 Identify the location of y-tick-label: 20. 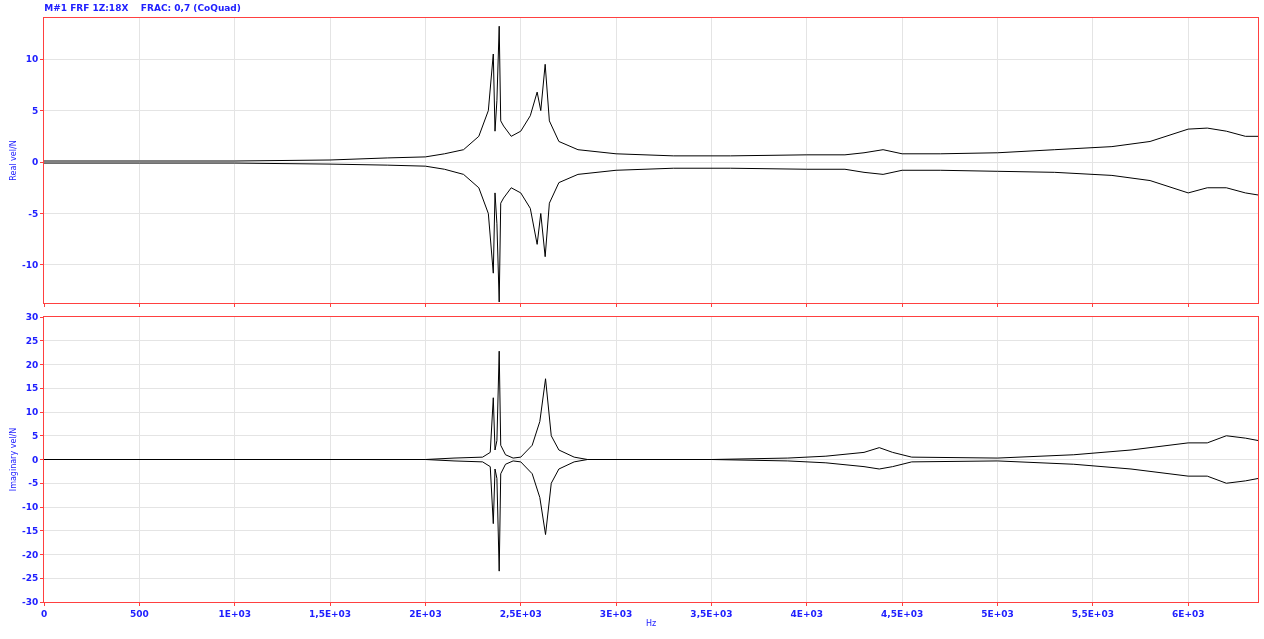
(32, 364).